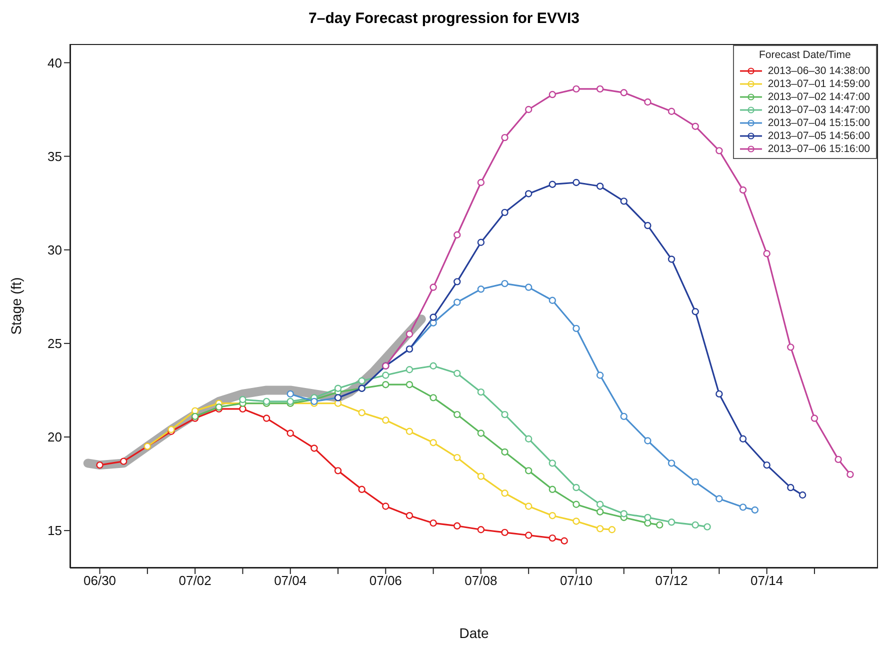  Describe the element at coordinates (55, 344) in the screenshot. I see `y-tick-label: 25` at that location.